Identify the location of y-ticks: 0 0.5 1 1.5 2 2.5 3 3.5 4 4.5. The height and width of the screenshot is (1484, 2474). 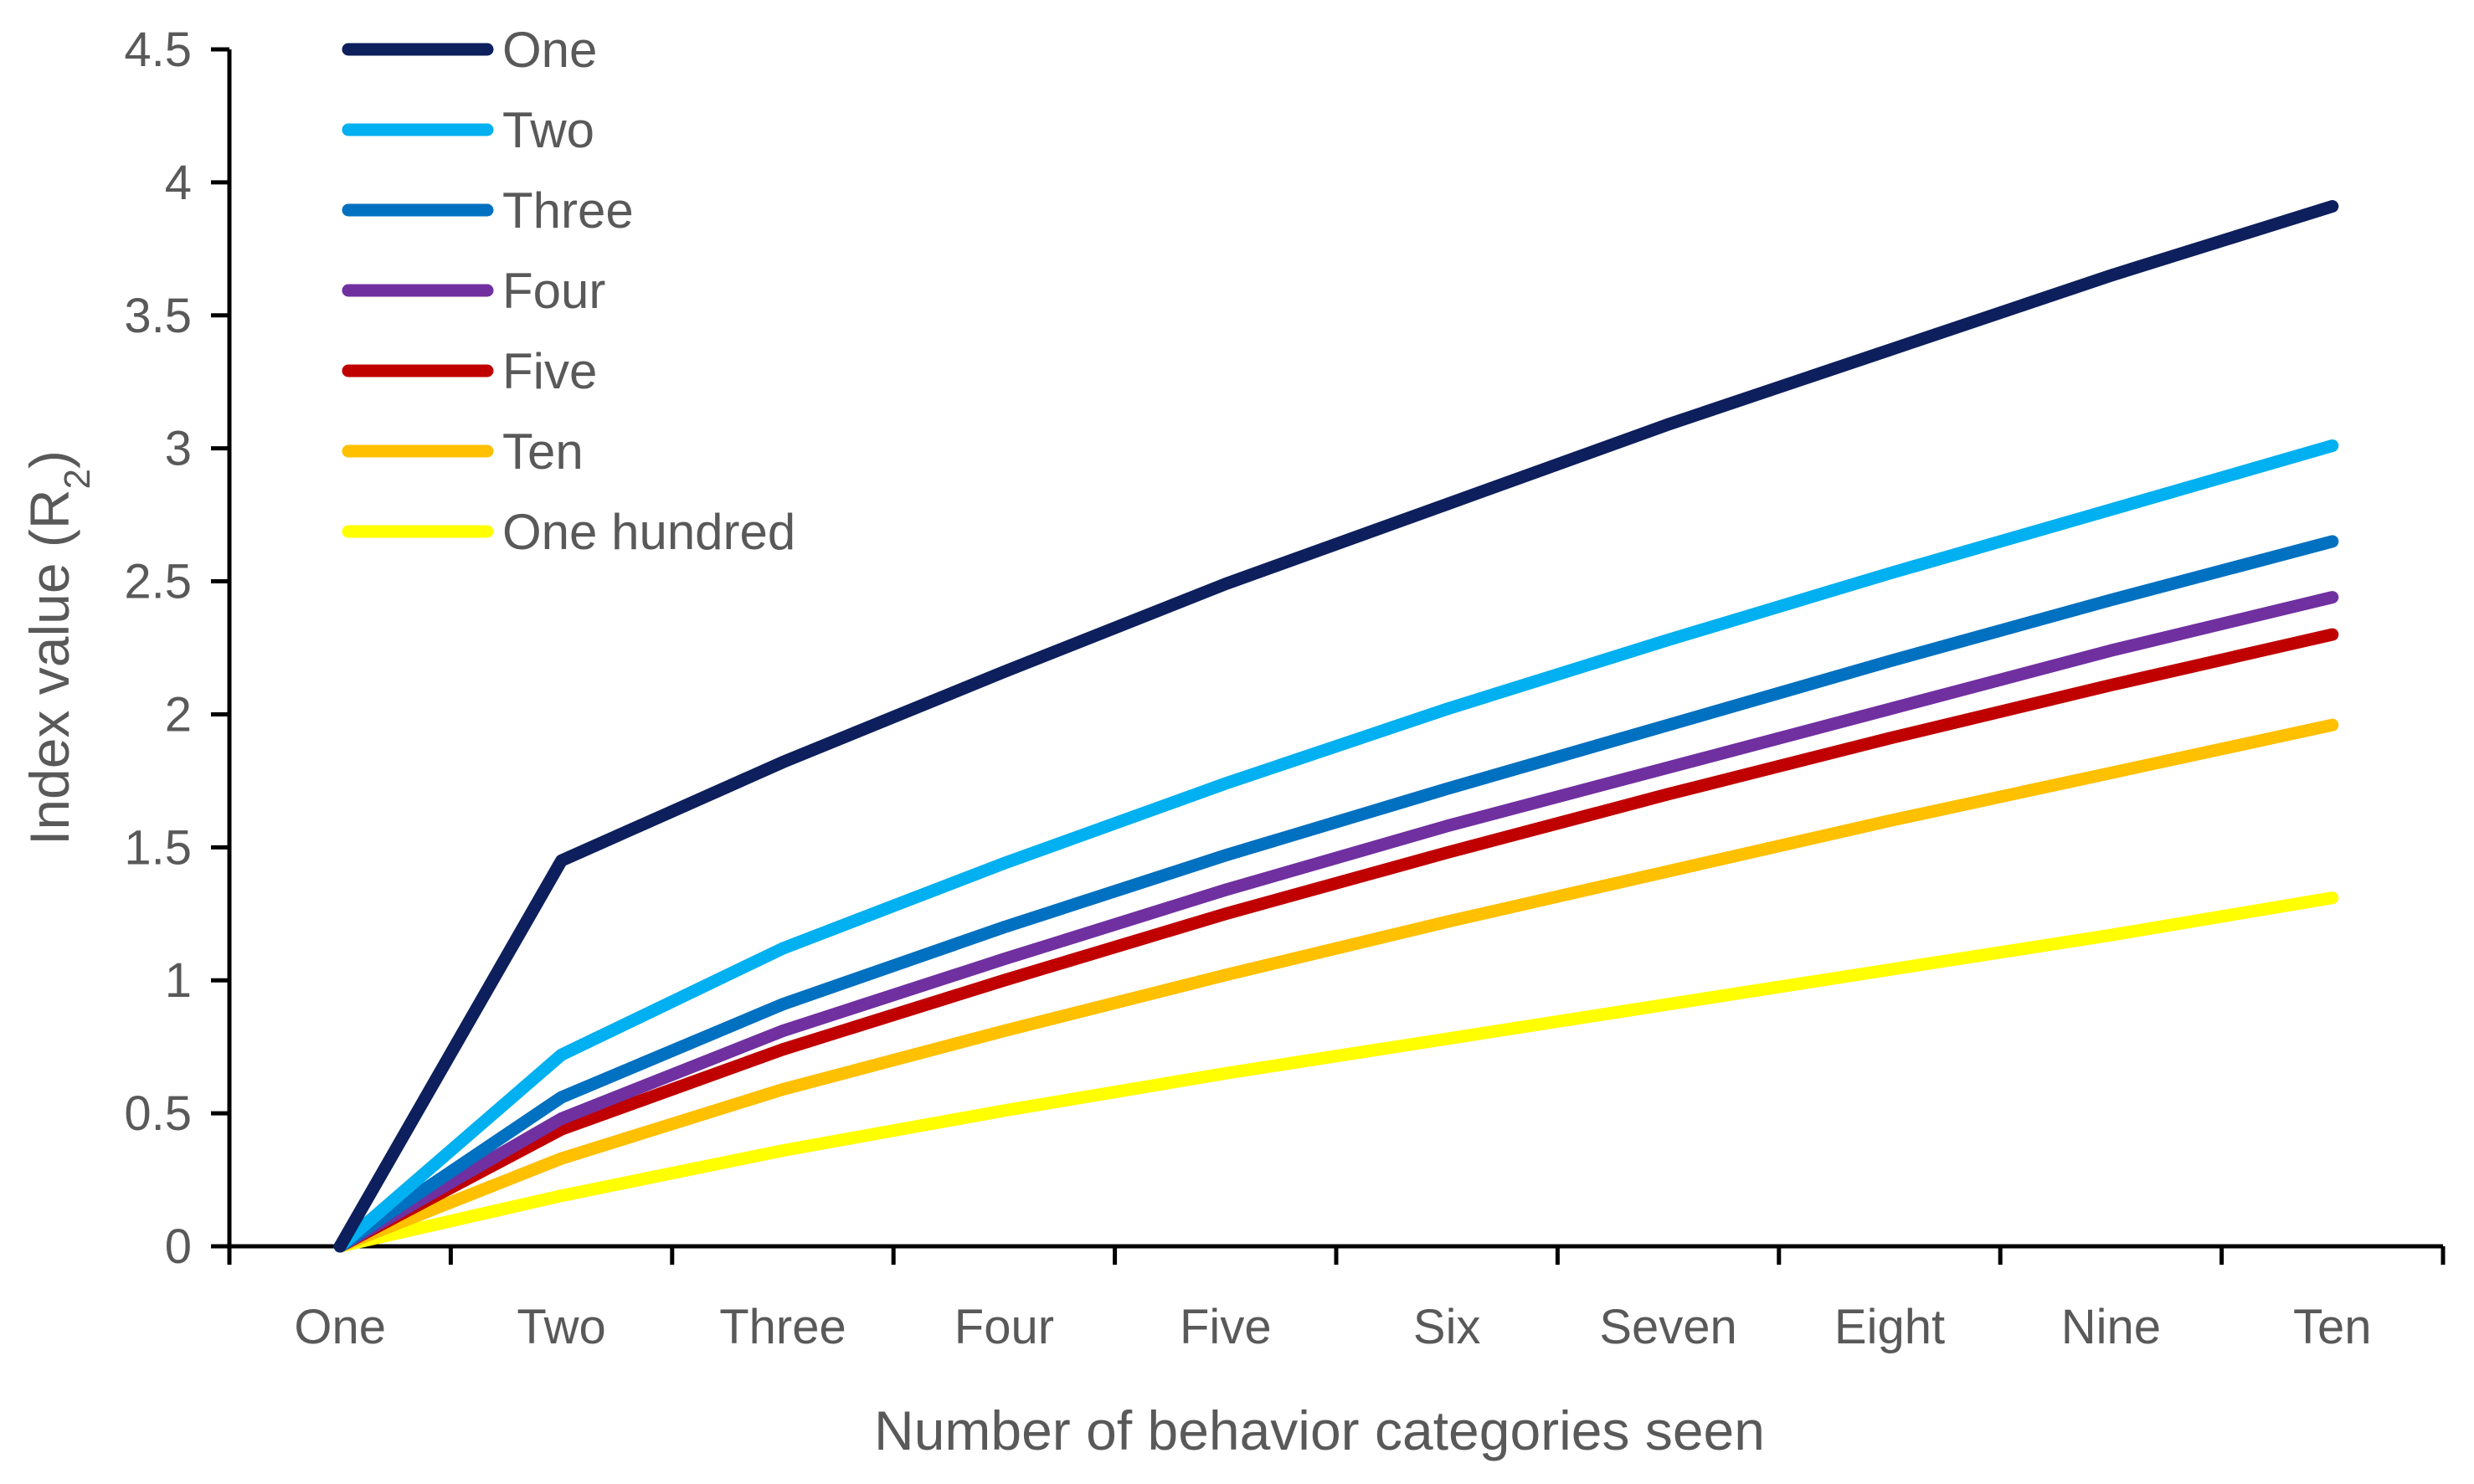
(176, 648).